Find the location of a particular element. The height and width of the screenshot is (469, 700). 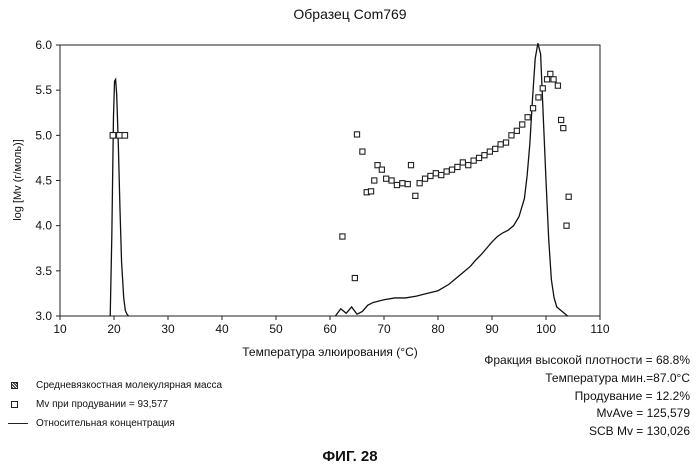

legend-item-mv-average: Средневязкостная молекулярная масса is located at coordinates (115, 385).